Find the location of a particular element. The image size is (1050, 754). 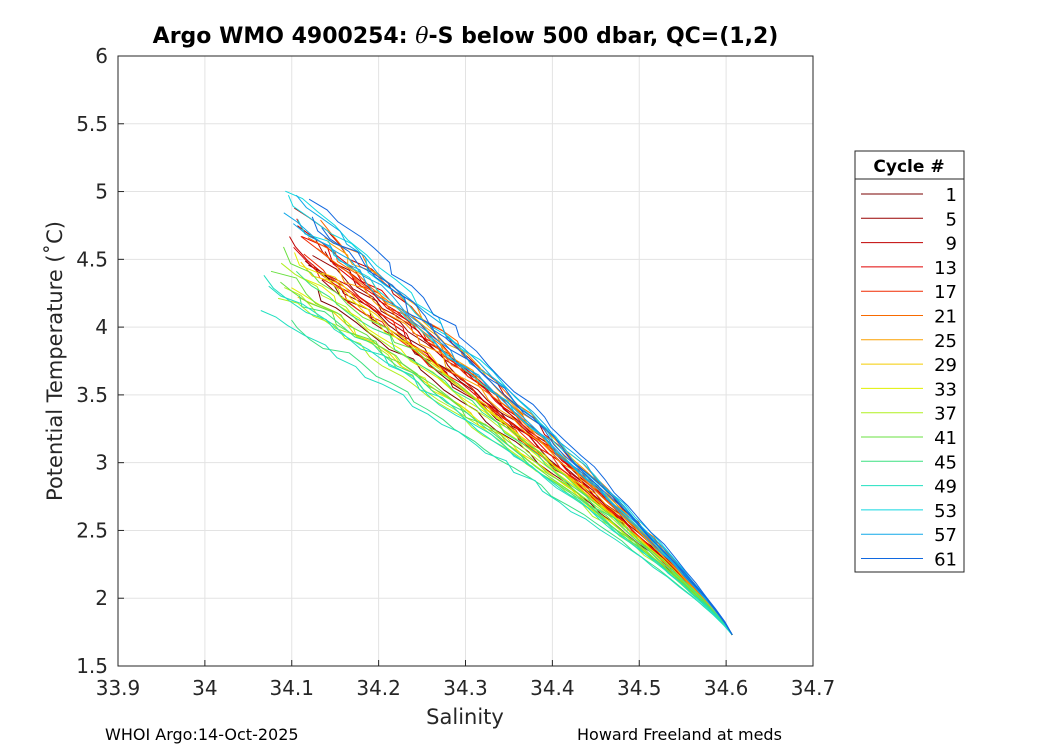

y-tick-label: 1.5 is located at coordinates (92, 666).